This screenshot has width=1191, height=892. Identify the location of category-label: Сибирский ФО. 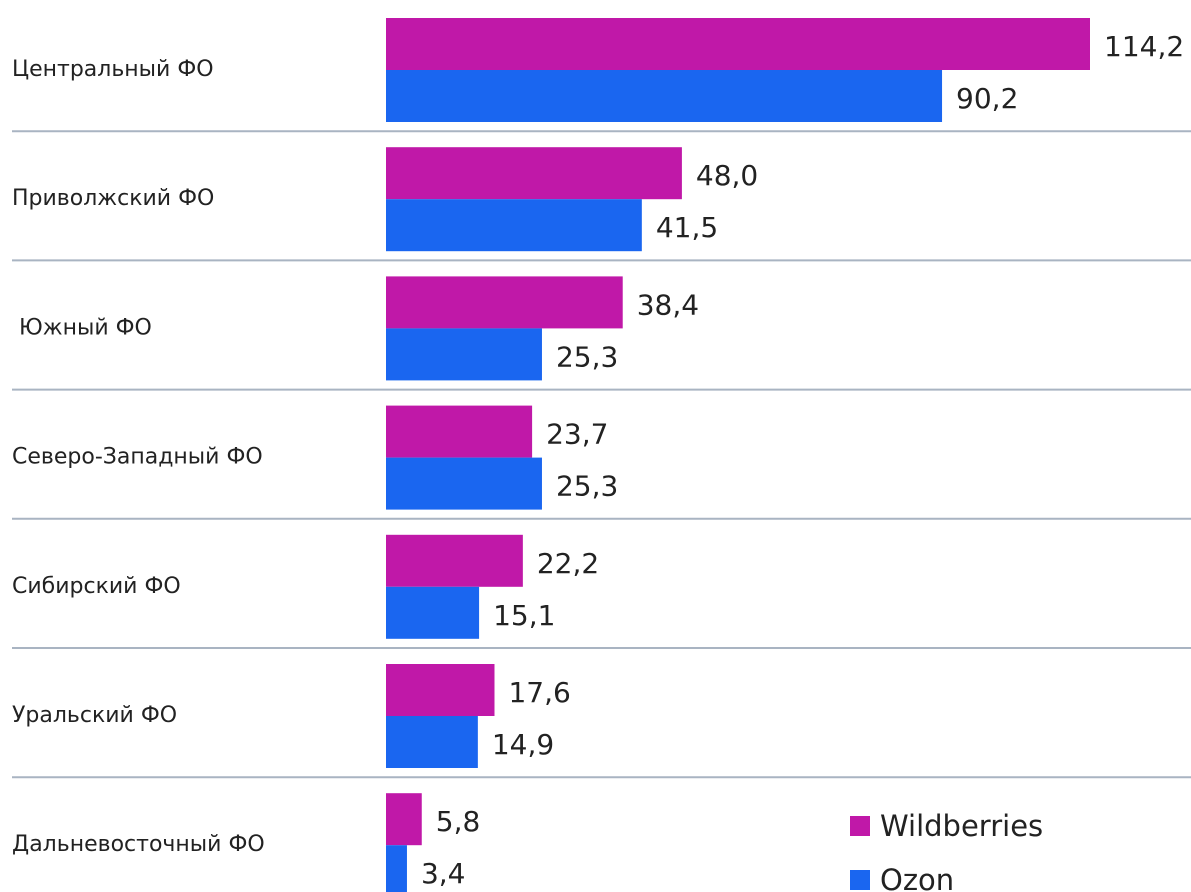
(96, 586).